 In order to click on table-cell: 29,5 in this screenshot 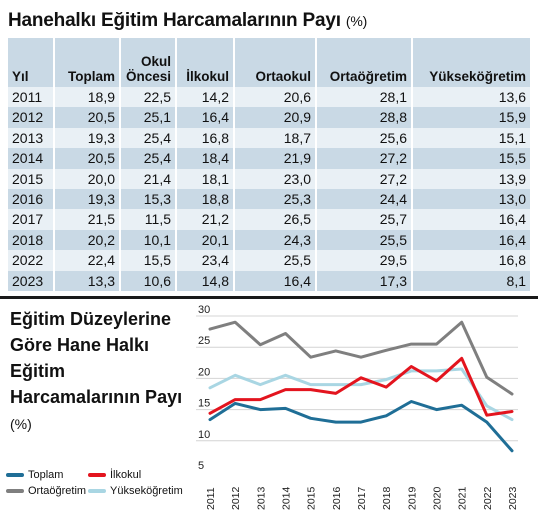, I will do `click(364, 260)`.